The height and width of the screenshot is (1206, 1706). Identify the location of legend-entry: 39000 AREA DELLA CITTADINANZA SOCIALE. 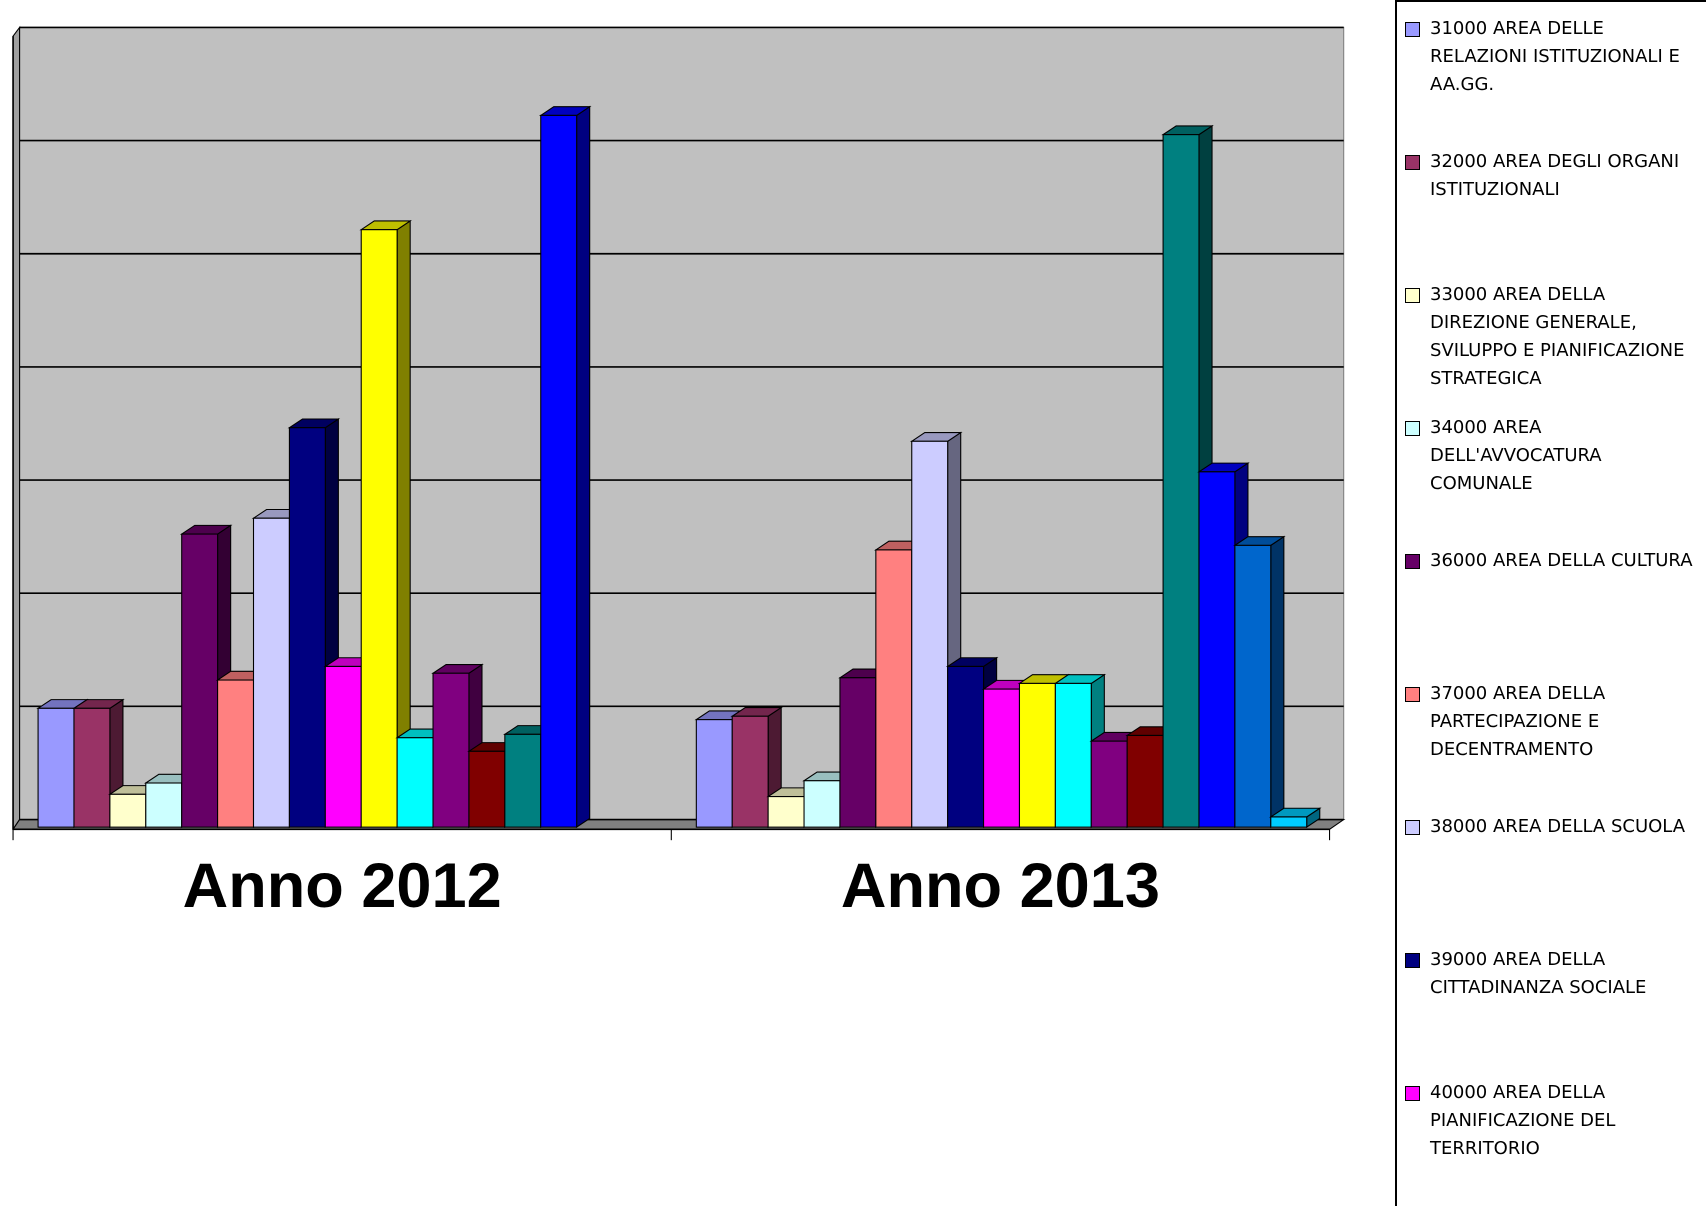
(1552, 974).